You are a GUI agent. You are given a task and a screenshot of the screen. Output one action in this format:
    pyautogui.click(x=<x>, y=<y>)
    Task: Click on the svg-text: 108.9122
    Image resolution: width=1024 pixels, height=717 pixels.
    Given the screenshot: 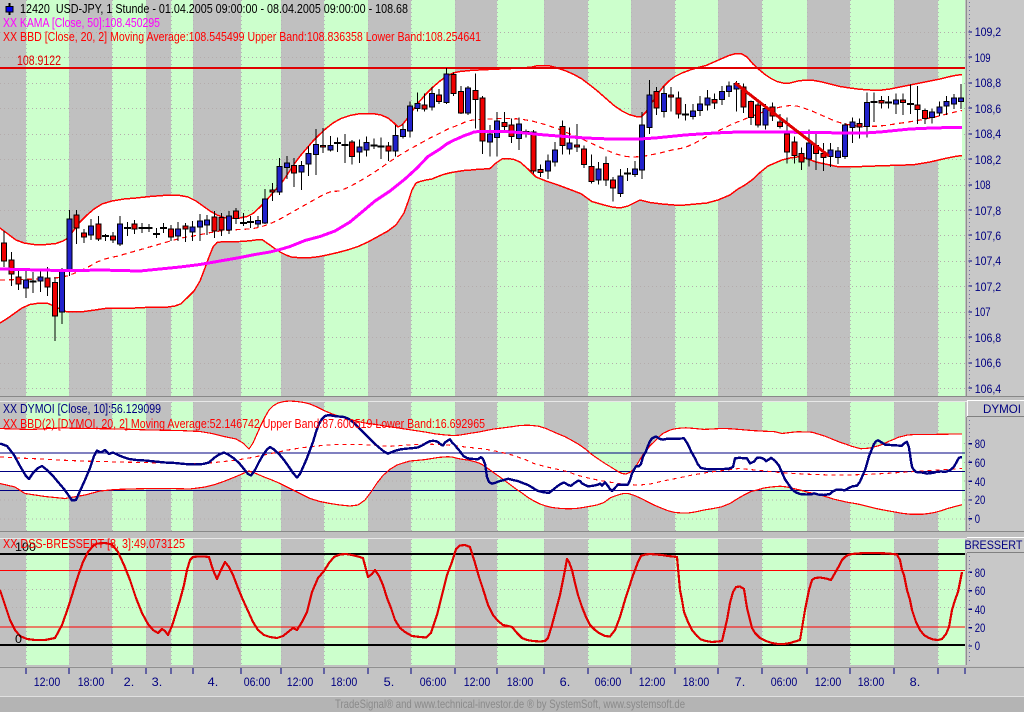 What is the action you would take?
    pyautogui.click(x=39, y=60)
    